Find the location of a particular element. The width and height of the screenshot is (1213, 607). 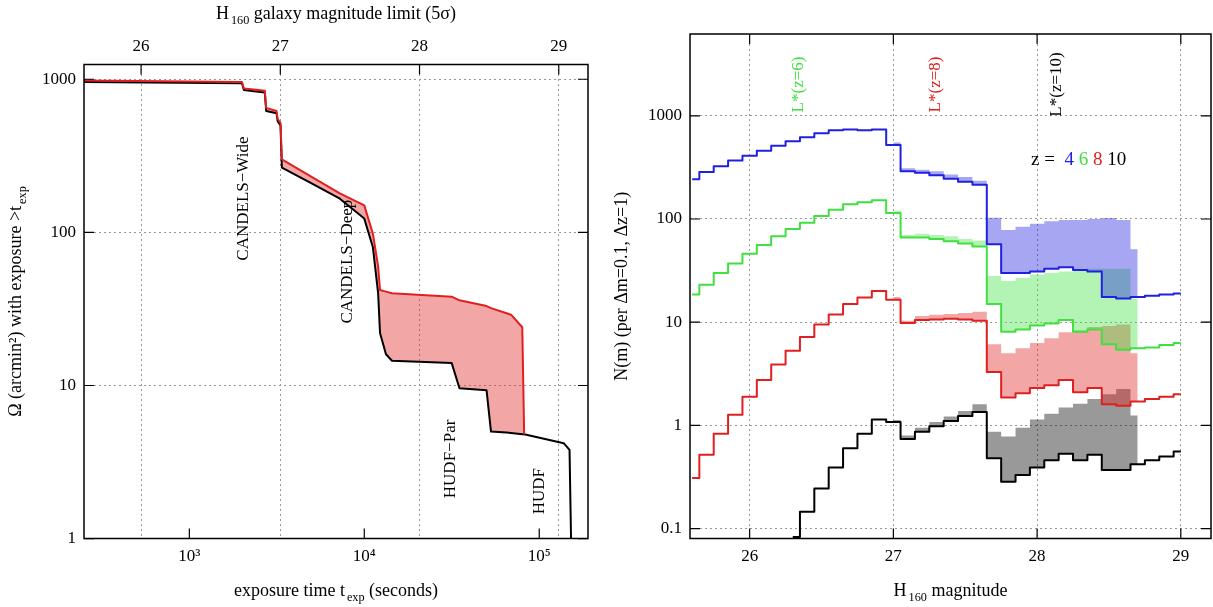

x-tick-label: 26 is located at coordinates (750, 556).